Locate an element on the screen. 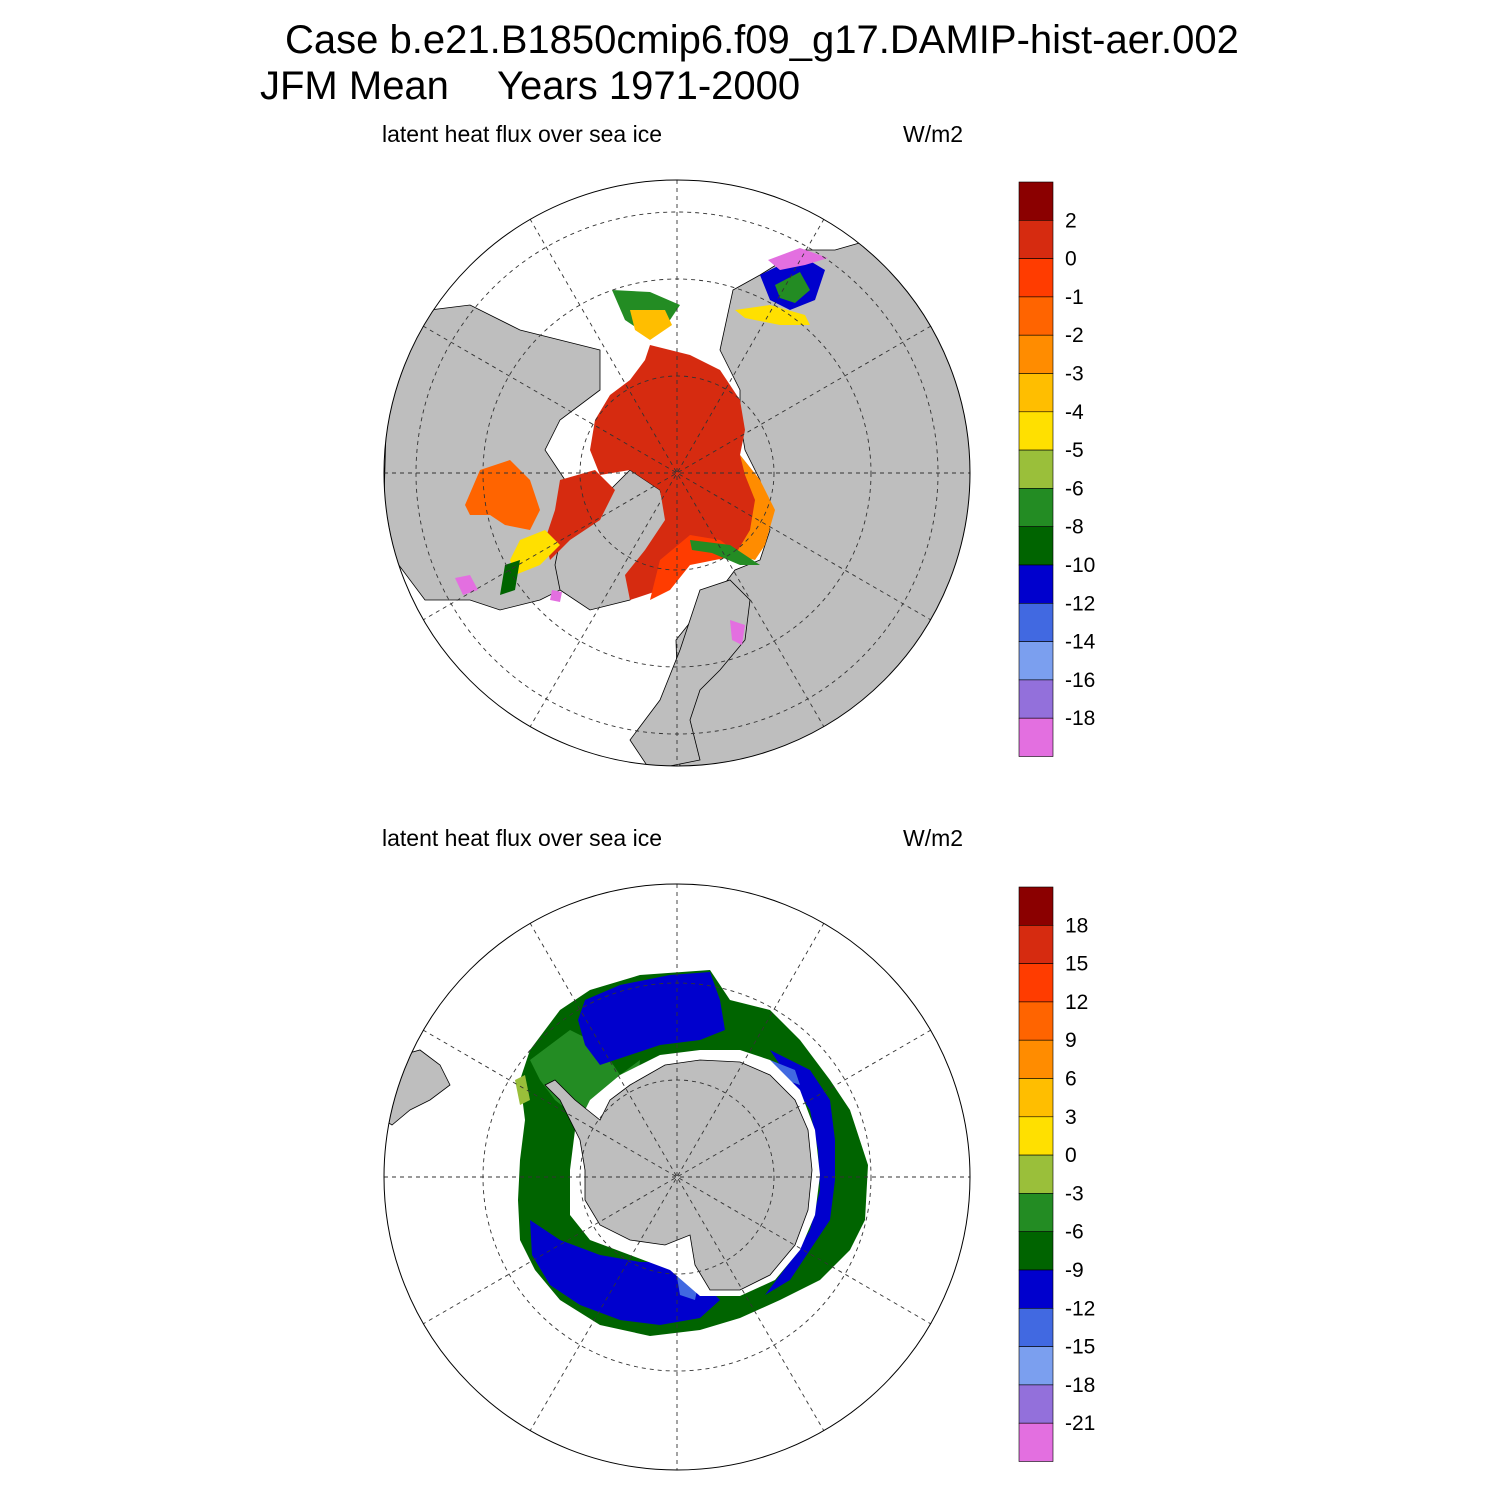  season-label: JFM Mean is located at coordinates (354, 86).